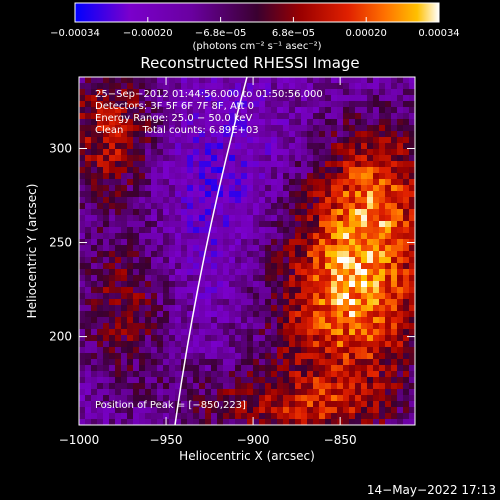  Describe the element at coordinates (148, 33) in the screenshot. I see `colorbar-tick-label: −0.00020` at that location.